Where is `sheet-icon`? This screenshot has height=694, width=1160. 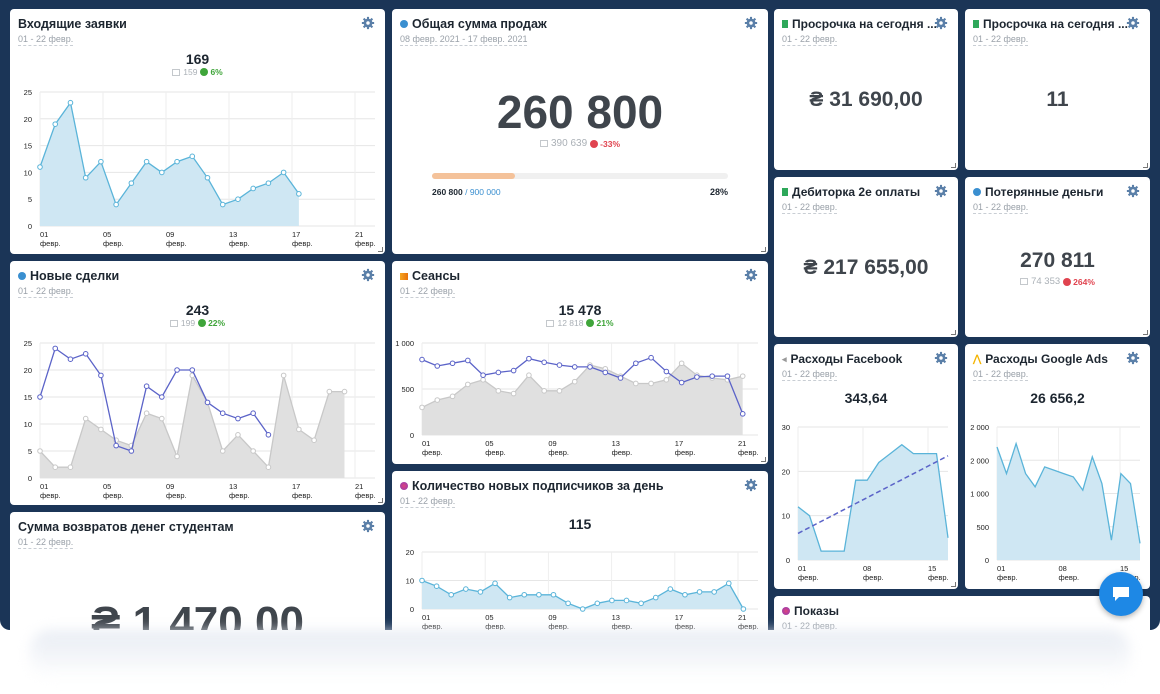 sheet-icon is located at coordinates (976, 24).